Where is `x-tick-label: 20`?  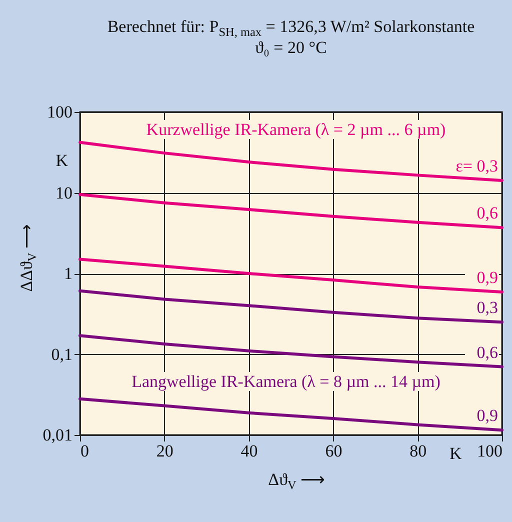 x-tick-label: 20 is located at coordinates (165, 451).